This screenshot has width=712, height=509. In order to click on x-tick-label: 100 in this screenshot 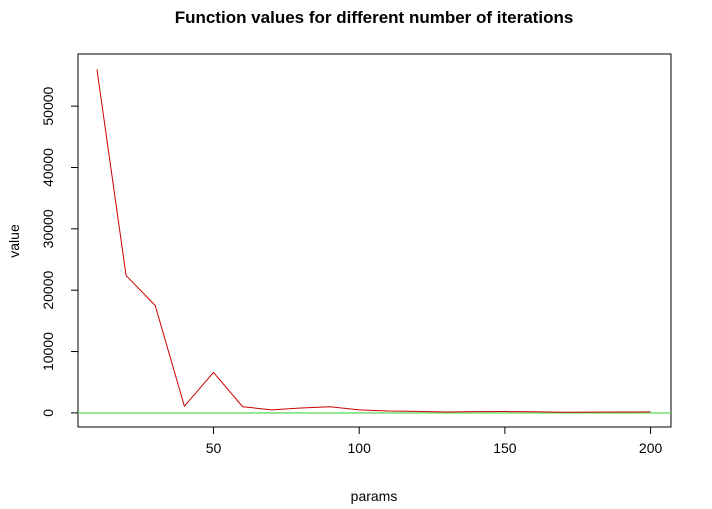, I will do `click(360, 448)`.